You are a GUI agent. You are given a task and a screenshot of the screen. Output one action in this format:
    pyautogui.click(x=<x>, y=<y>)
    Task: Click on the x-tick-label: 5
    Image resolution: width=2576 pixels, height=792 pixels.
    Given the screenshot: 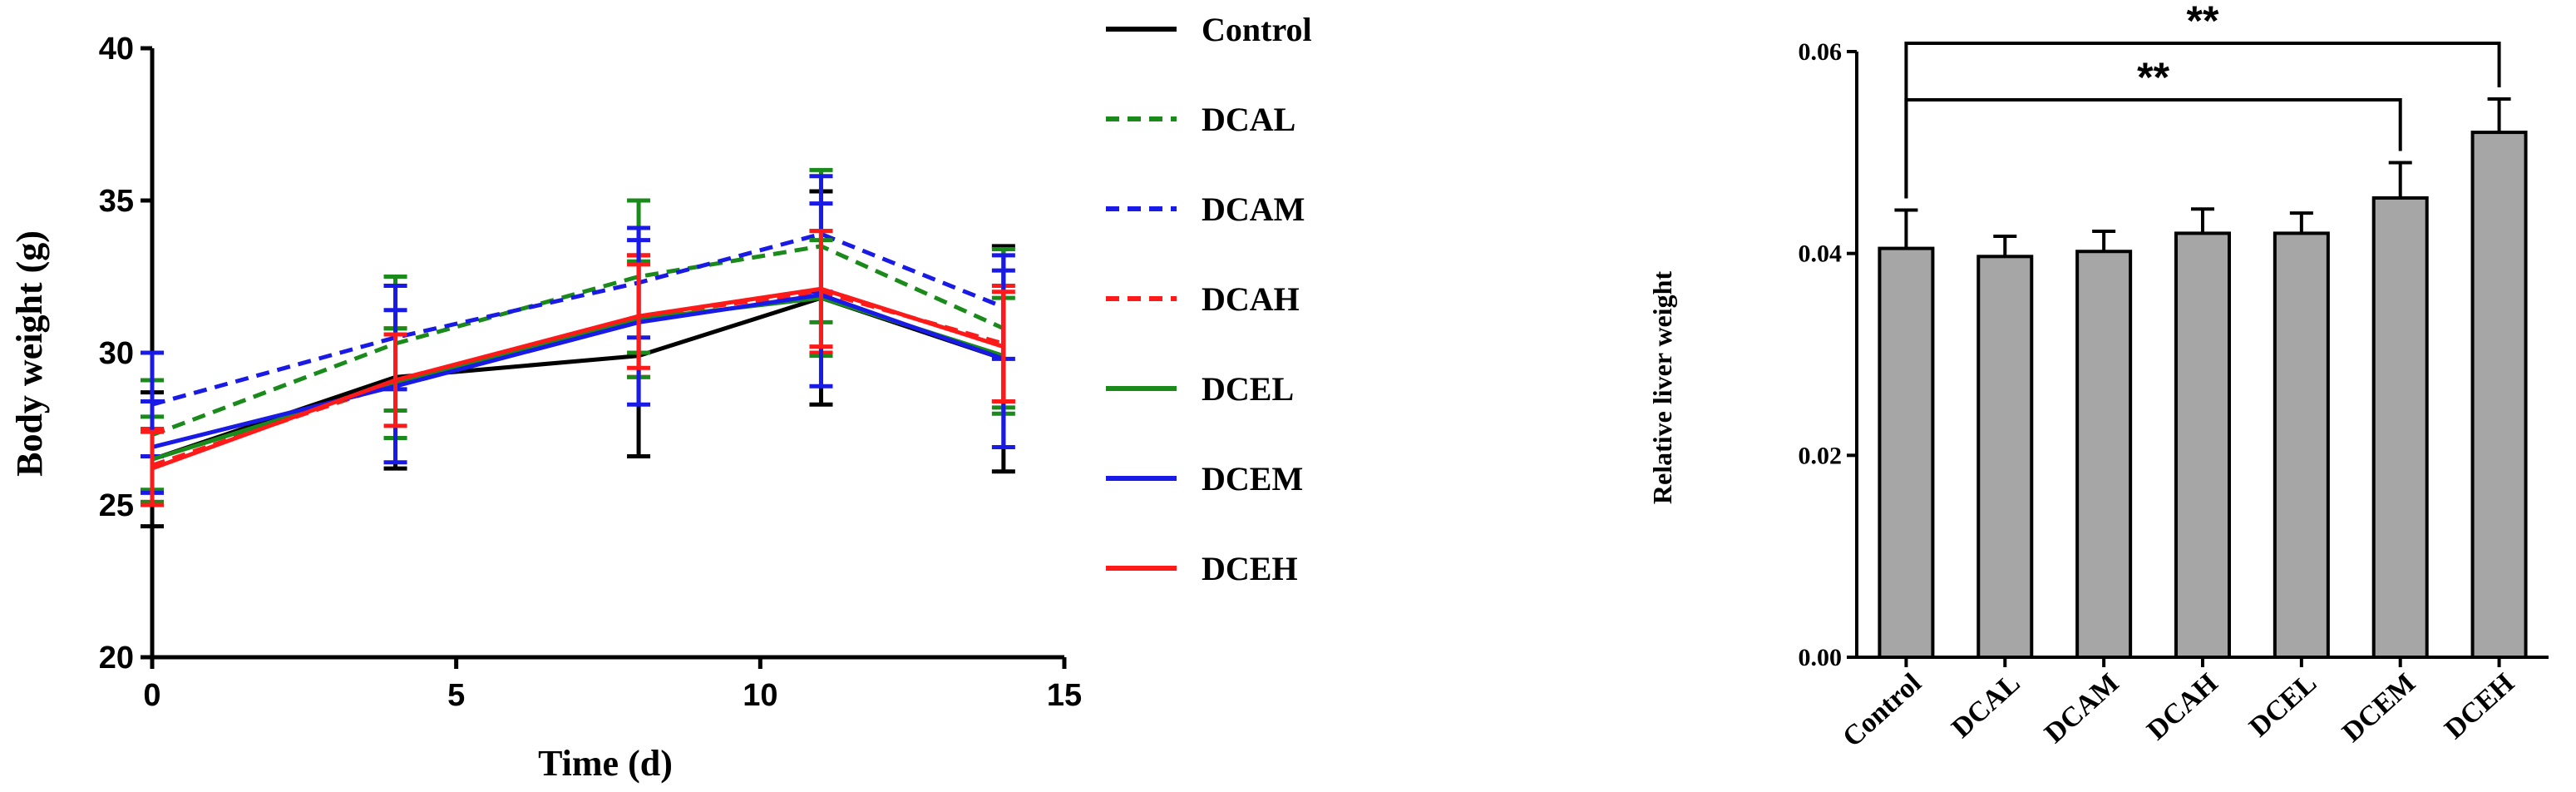 What is the action you would take?
    pyautogui.click(x=456, y=695)
    